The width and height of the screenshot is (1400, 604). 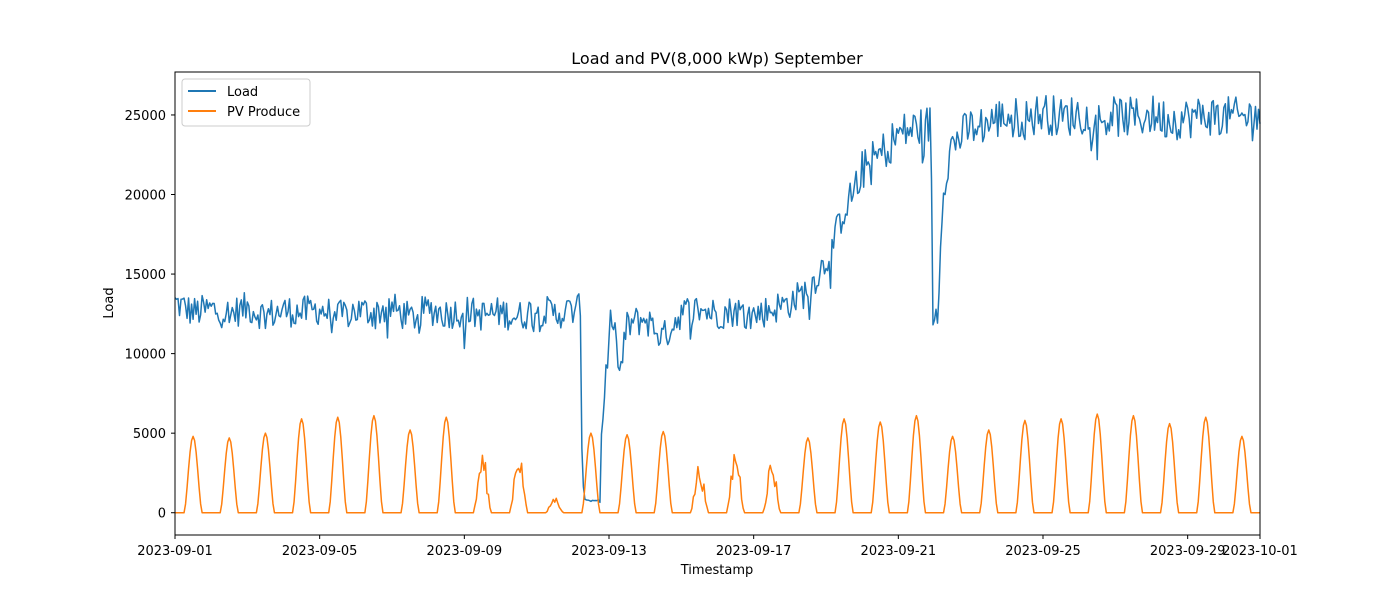 I want to click on x-tick-label: 2023-09-09, so click(x=465, y=551).